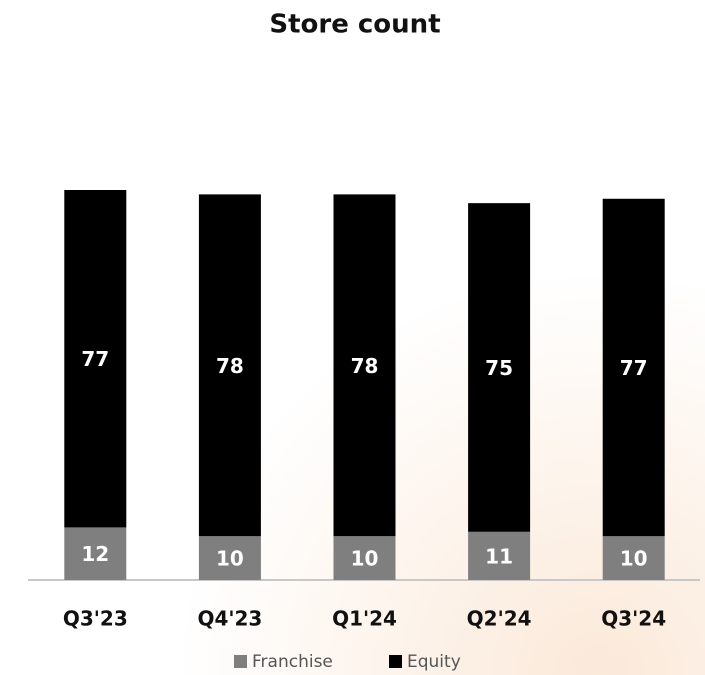 Image resolution: width=705 pixels, height=675 pixels. I want to click on value-label: 75, so click(499, 368).